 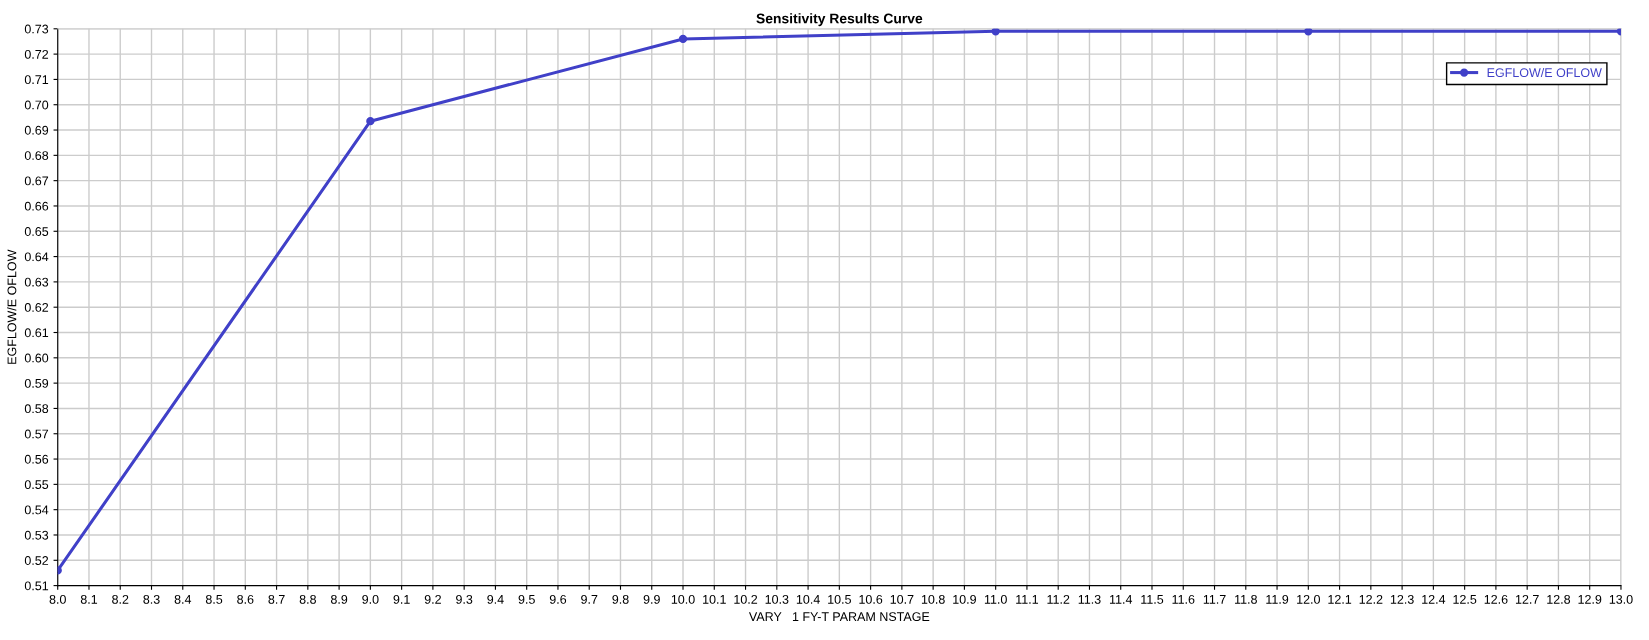 What do you see at coordinates (183, 599) in the screenshot?
I see `x-tick-label: 8.4` at bounding box center [183, 599].